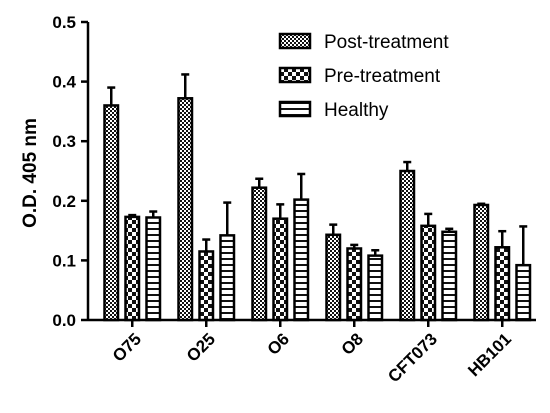  What do you see at coordinates (278, 343) in the screenshot?
I see `x-tick-label: O6` at bounding box center [278, 343].